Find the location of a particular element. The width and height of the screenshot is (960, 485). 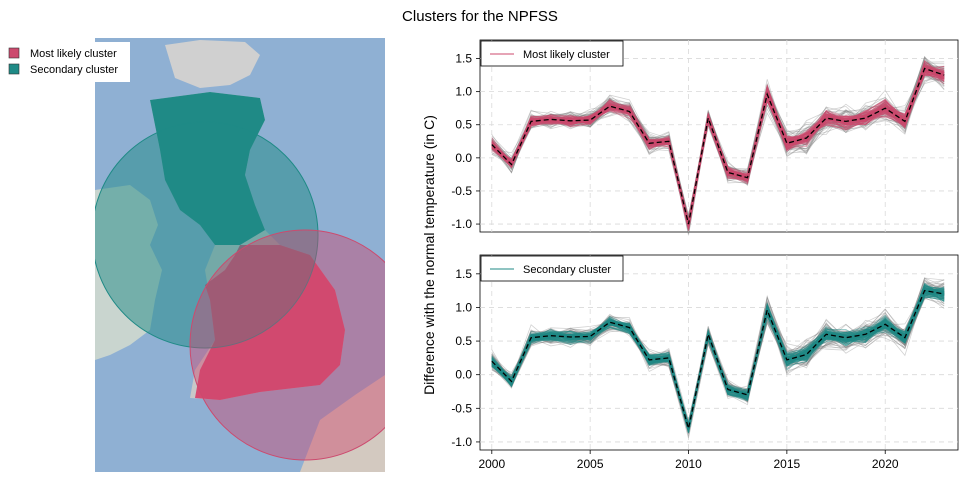

legend-label-secondary: Secondary cluster is located at coordinates (74, 70).